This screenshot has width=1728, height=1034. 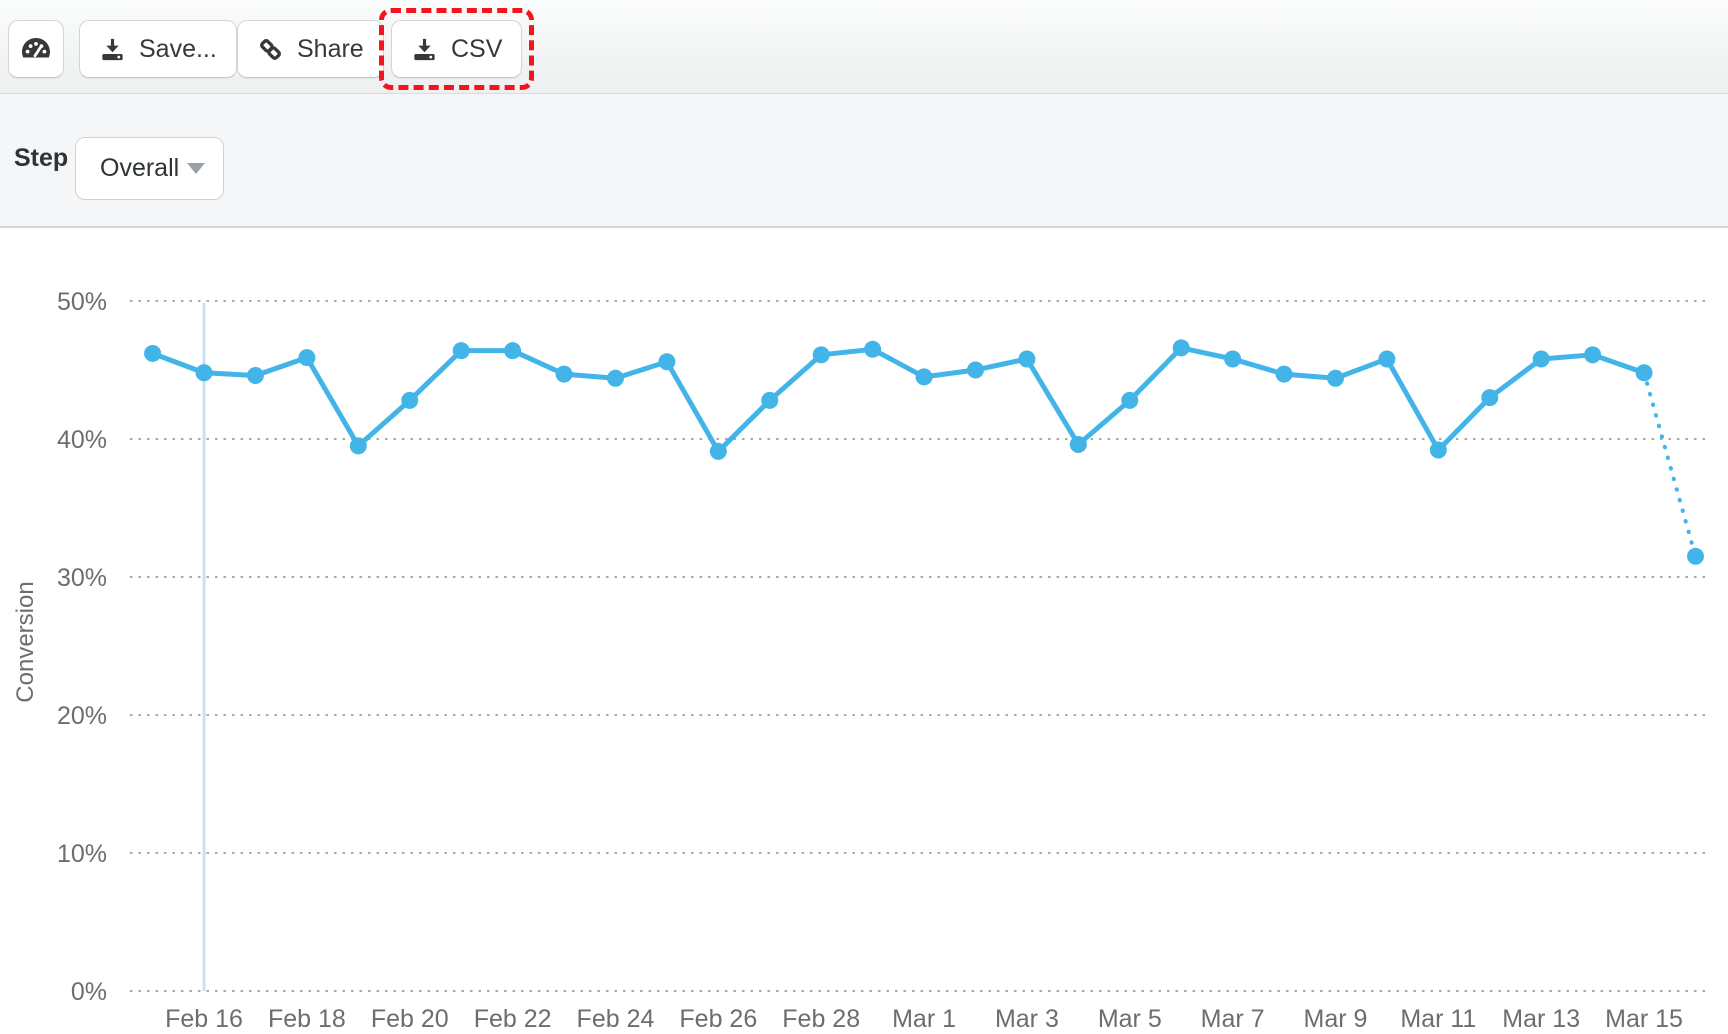 I want to click on csv-button: CSV, so click(x=457, y=49).